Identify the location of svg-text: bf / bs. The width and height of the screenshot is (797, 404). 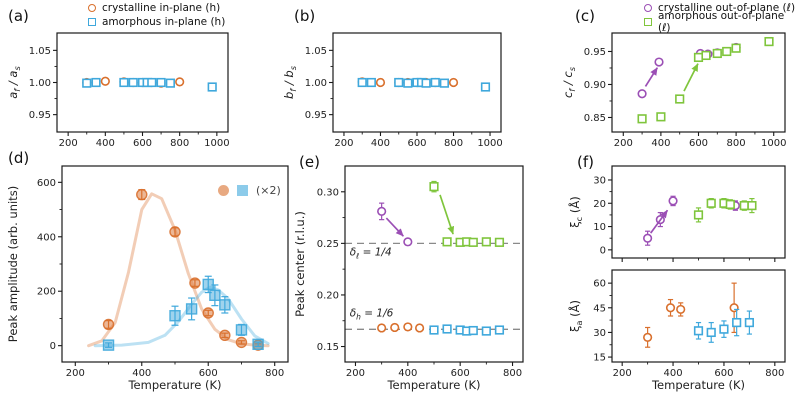
(290, 82).